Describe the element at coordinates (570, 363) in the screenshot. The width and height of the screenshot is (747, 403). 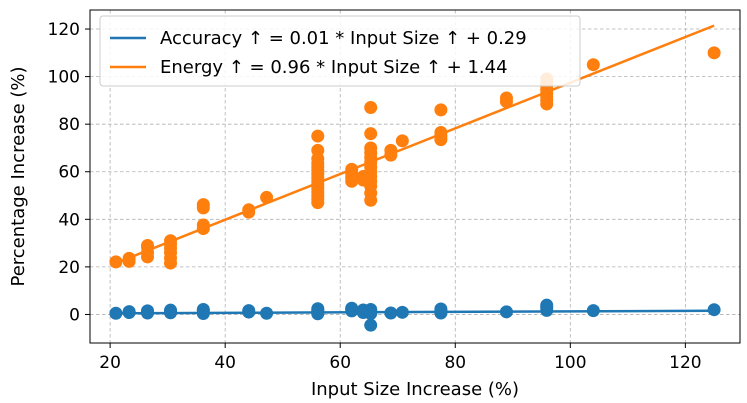
I see `x-tick-label: 100` at that location.